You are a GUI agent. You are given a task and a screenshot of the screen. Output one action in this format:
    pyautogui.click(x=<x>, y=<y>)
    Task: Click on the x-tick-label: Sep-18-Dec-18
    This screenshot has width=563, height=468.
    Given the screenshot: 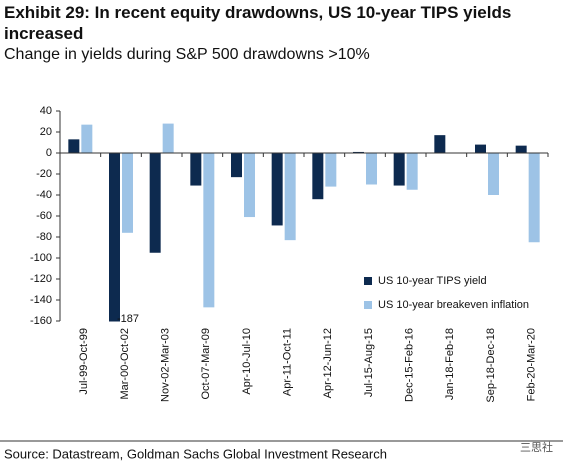 What is the action you would take?
    pyautogui.click(x=491, y=365)
    